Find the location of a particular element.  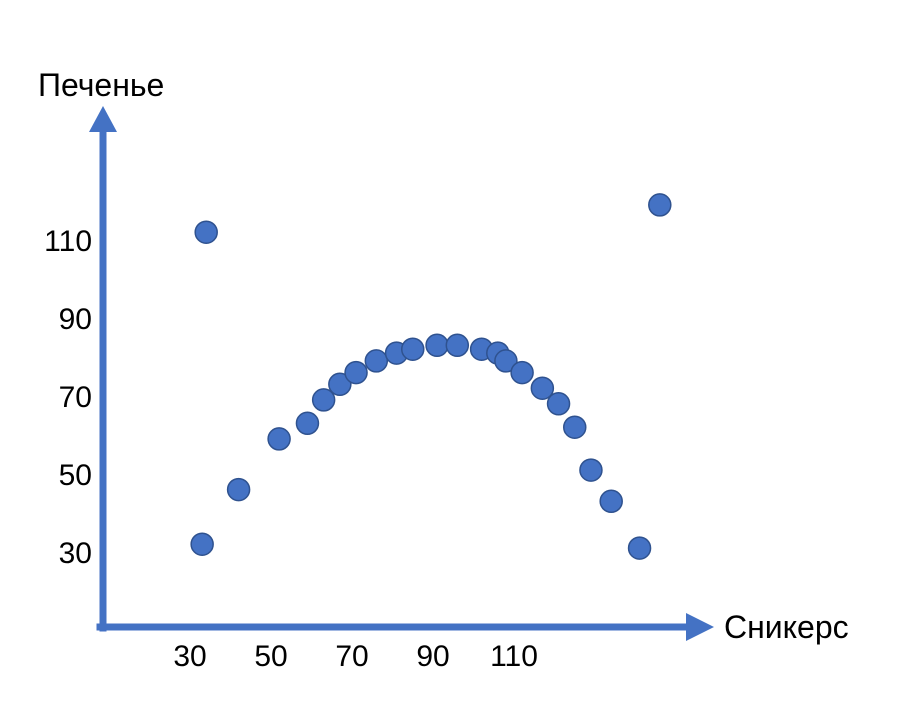

x-tick-label: 110 is located at coordinates (514, 656).